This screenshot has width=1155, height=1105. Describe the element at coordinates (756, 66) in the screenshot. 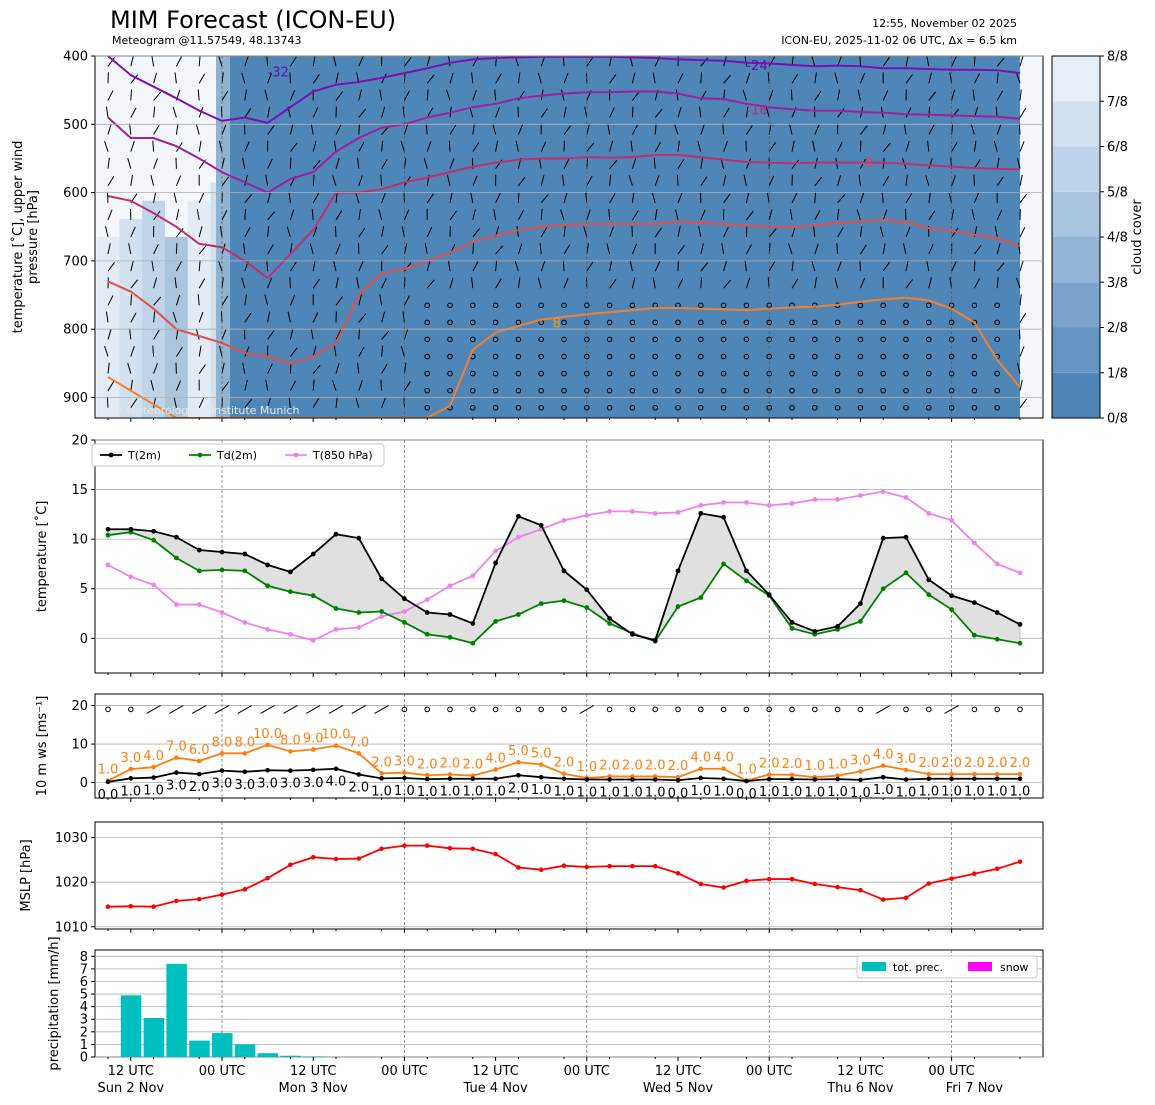

I see `contour-label: -24` at that location.